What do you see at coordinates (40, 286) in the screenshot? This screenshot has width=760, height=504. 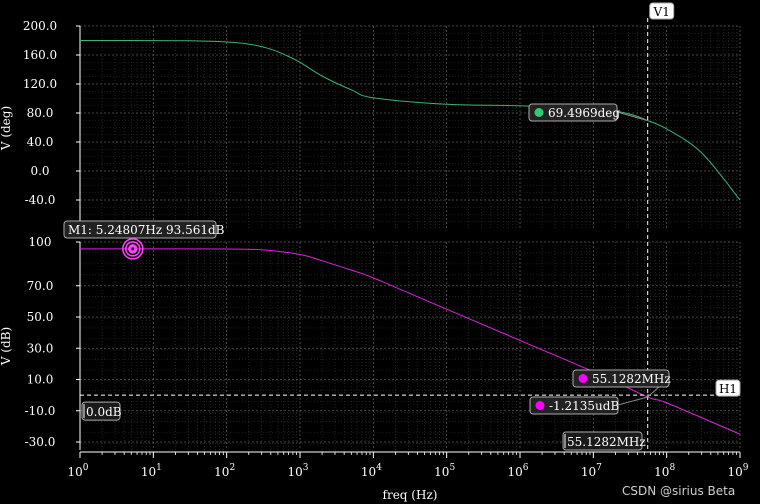 I see `gain-ytick-label: 70.0` at bounding box center [40, 286].